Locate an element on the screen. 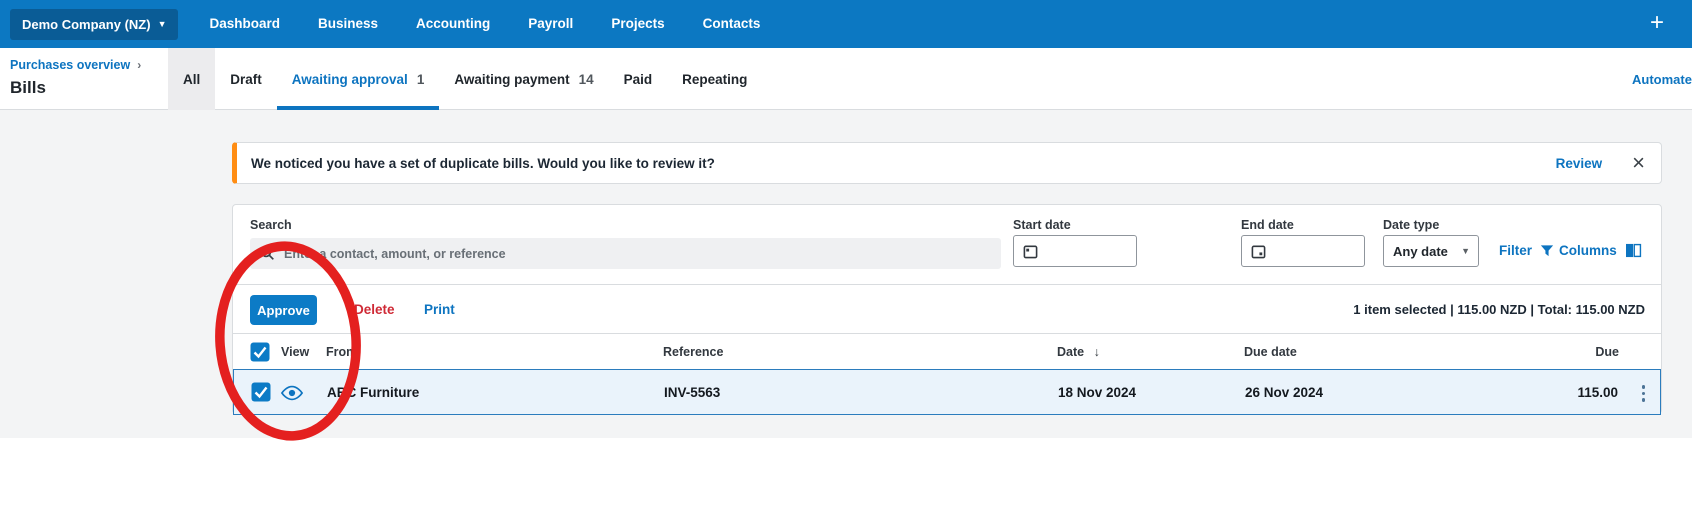 The width and height of the screenshot is (1692, 528). cell-date: 18 Nov 2024 is located at coordinates (1097, 392).